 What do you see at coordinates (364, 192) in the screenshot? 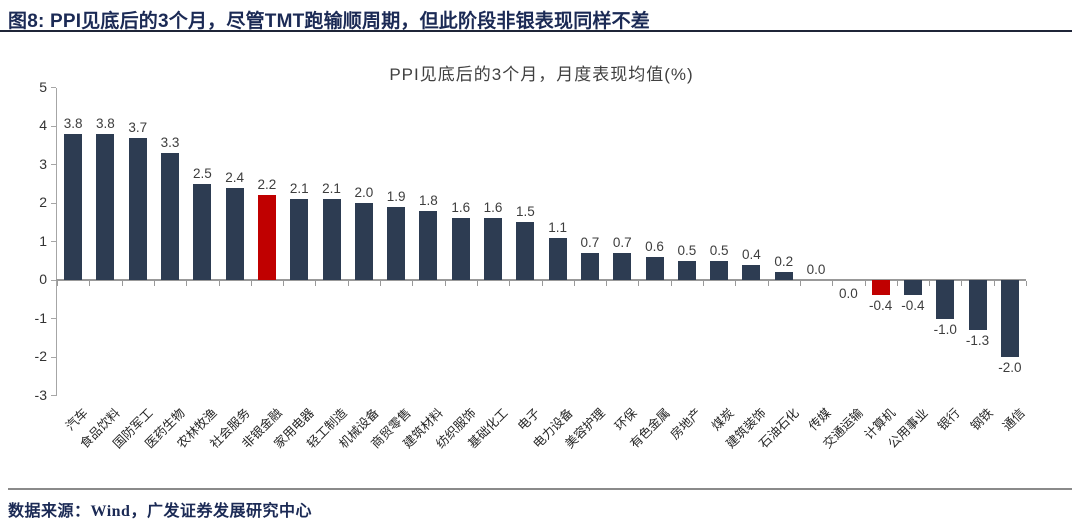
I see `bar-value-label: 2.0` at bounding box center [364, 192].